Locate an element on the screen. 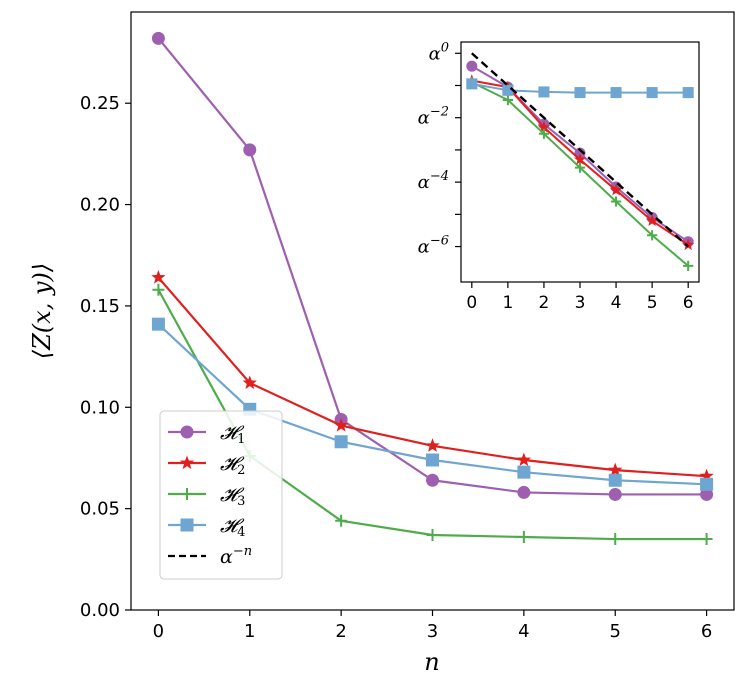 This screenshot has width=747, height=693. main-x-tick-label: 0 is located at coordinates (158, 631).